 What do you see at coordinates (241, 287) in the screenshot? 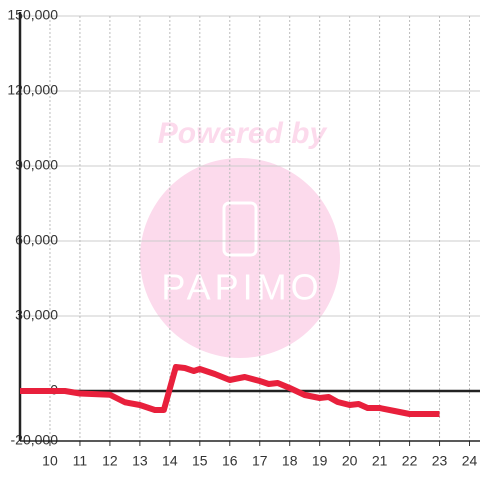
I see `watermark-text: PAPIMO` at bounding box center [241, 287].